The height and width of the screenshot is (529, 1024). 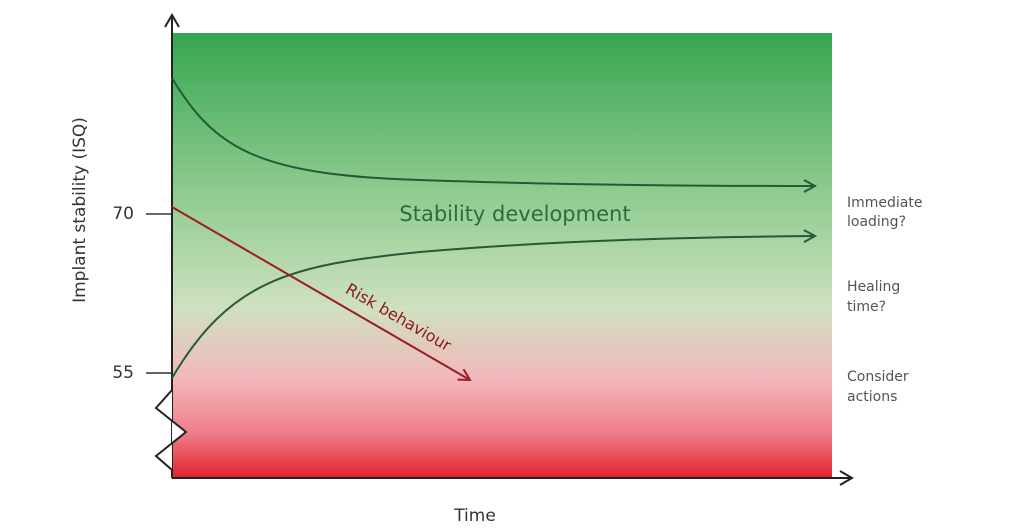 What do you see at coordinates (171, 430) in the screenshot?
I see `axis-break` at bounding box center [171, 430].